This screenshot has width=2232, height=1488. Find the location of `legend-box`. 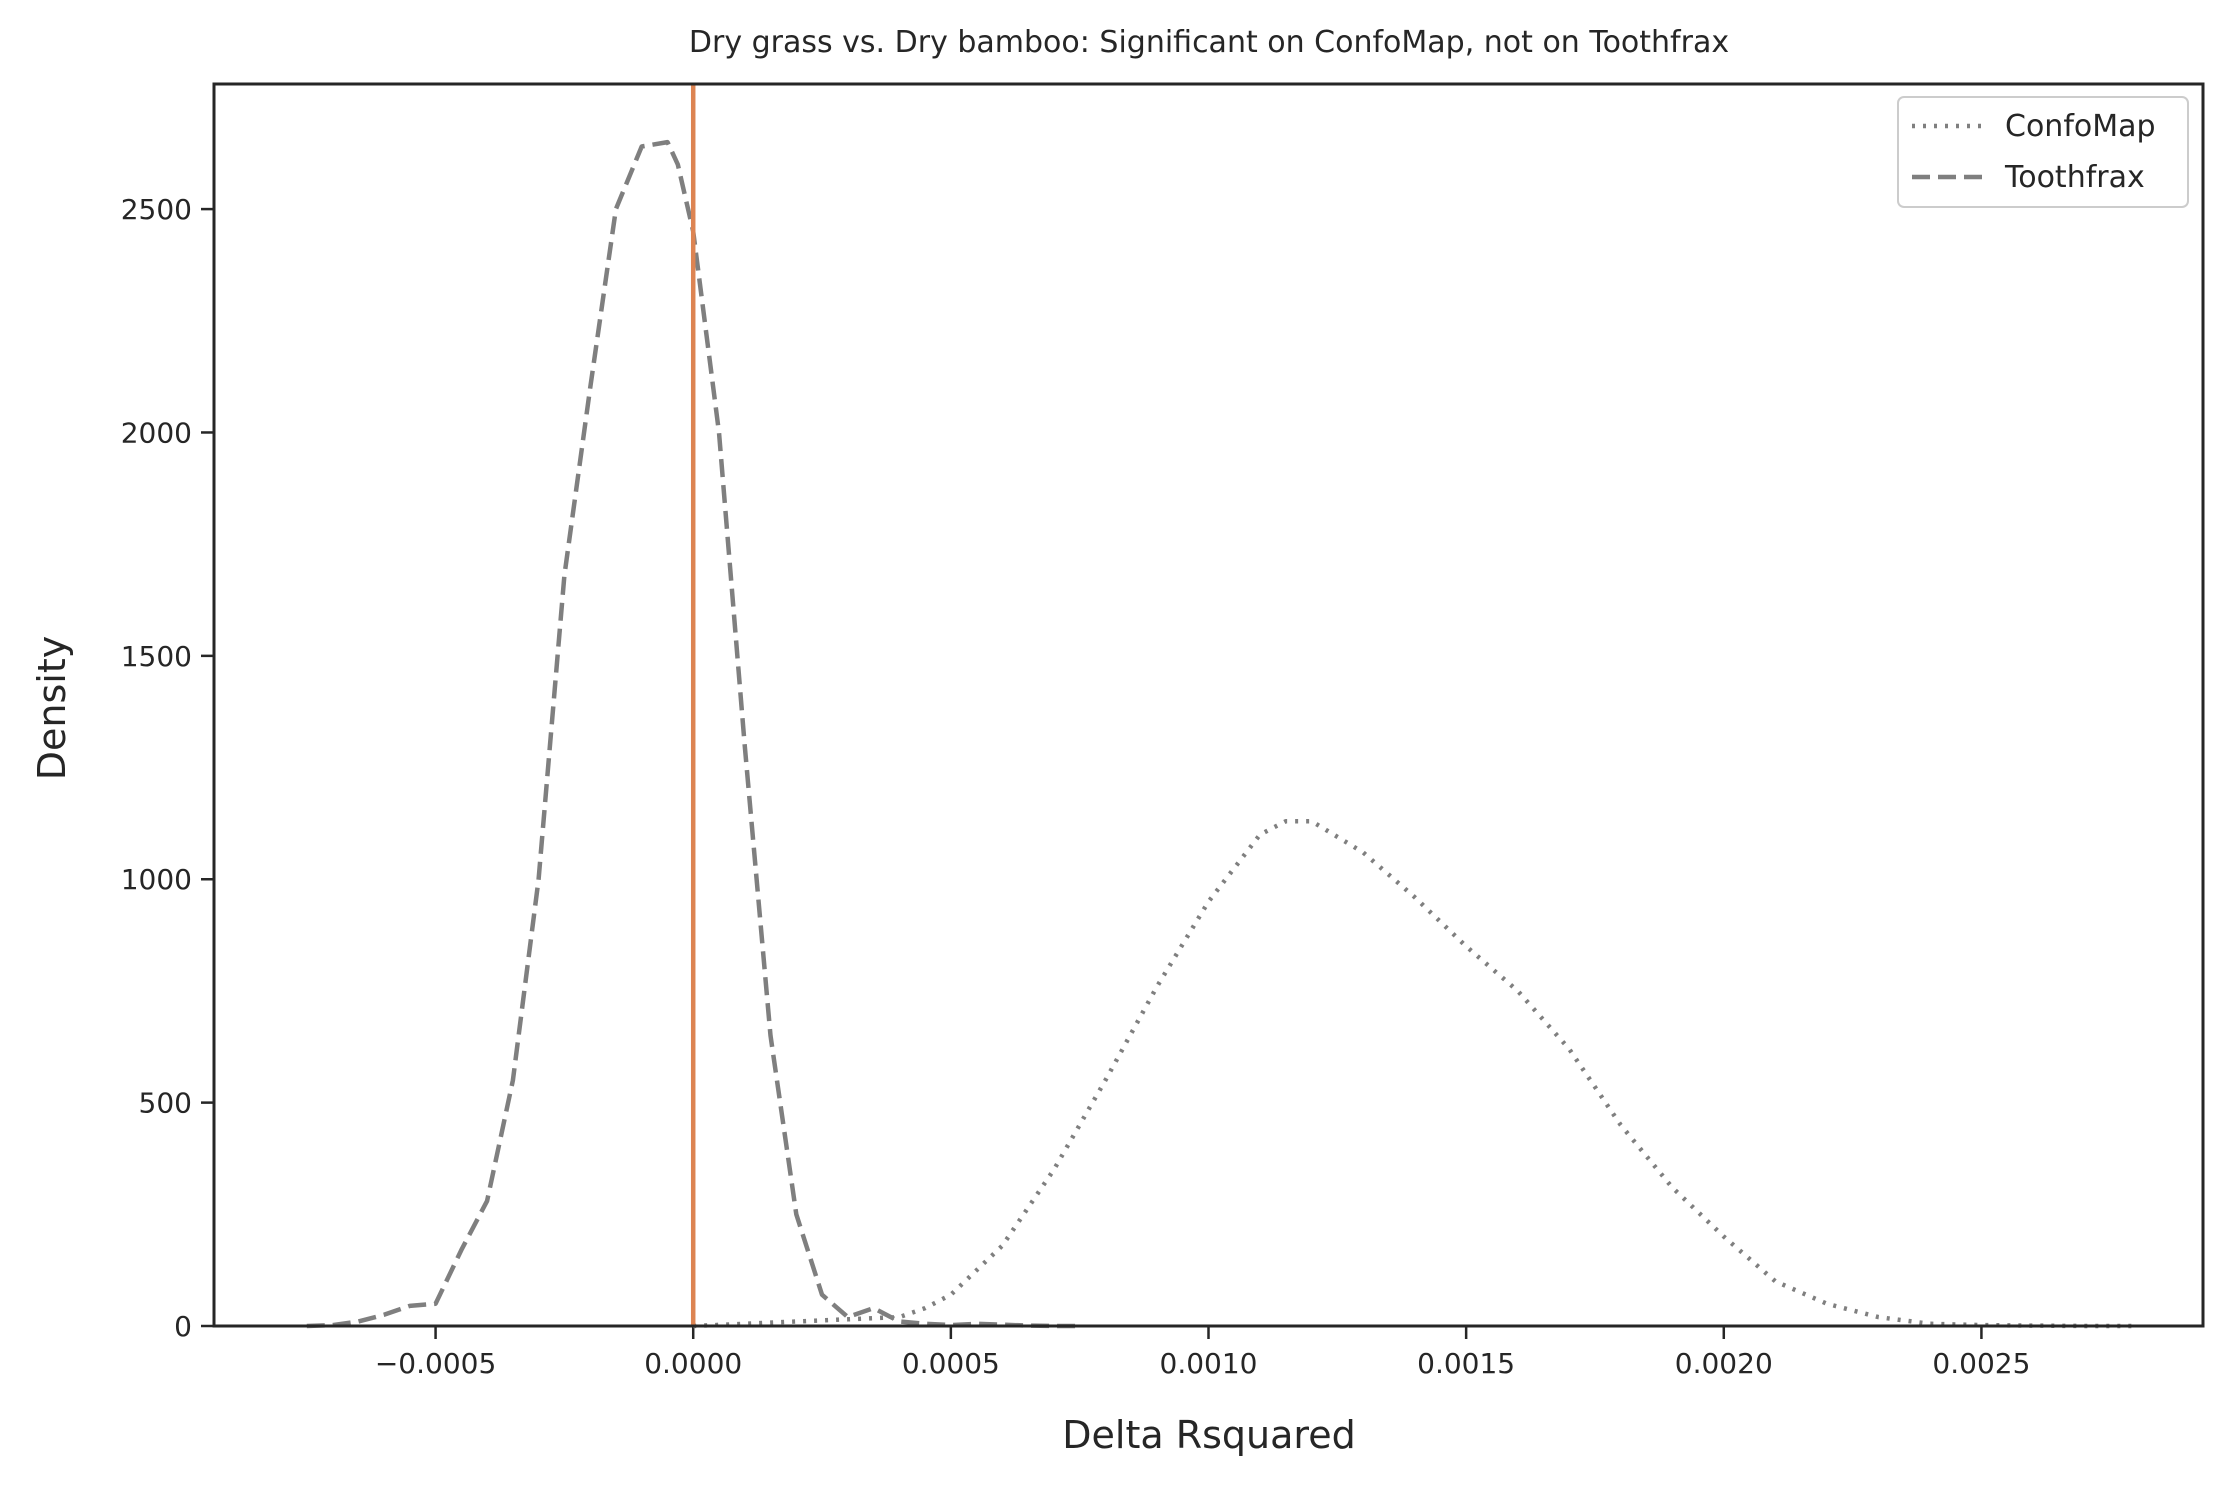

legend-box is located at coordinates (2043, 152).